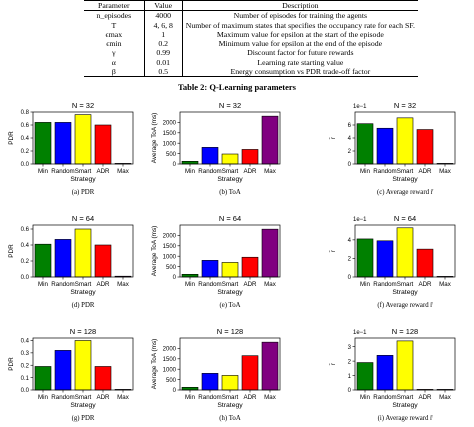 This screenshot has height=427, width=474. Describe the element at coordinates (360, 220) in the screenshot. I see `axis-offset-label: 1e−1` at that location.